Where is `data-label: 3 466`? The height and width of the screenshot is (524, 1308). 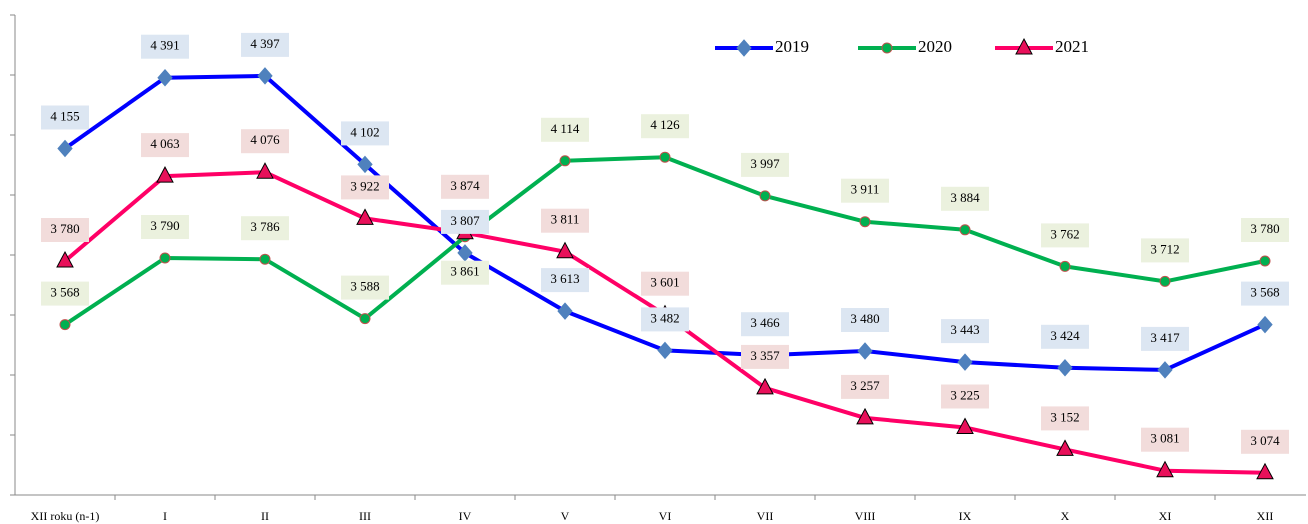 data-label: 3 466 is located at coordinates (765, 322).